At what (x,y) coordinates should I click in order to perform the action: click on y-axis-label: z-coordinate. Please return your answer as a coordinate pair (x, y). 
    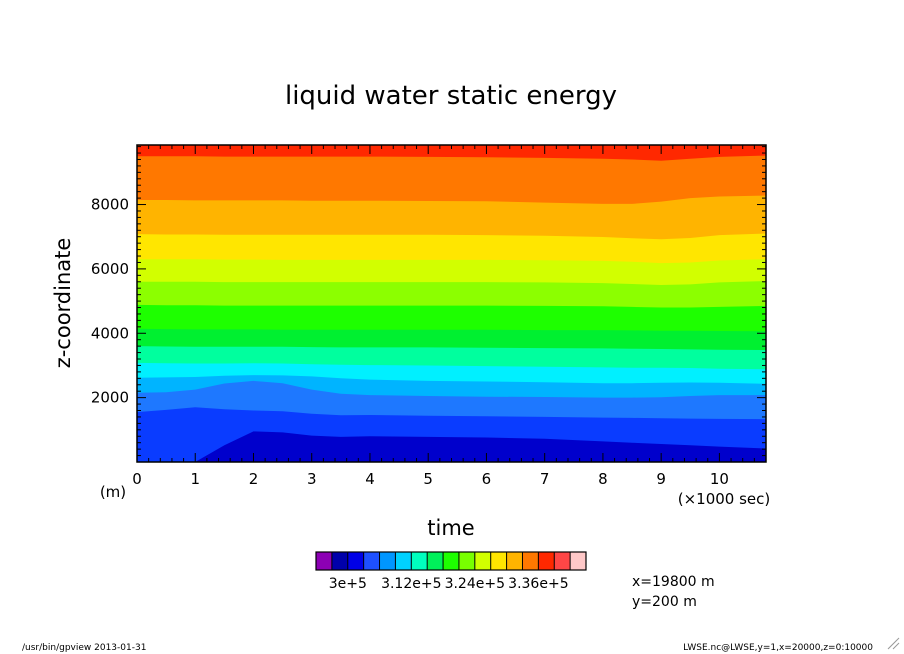
    Looking at the image, I should click on (63, 303).